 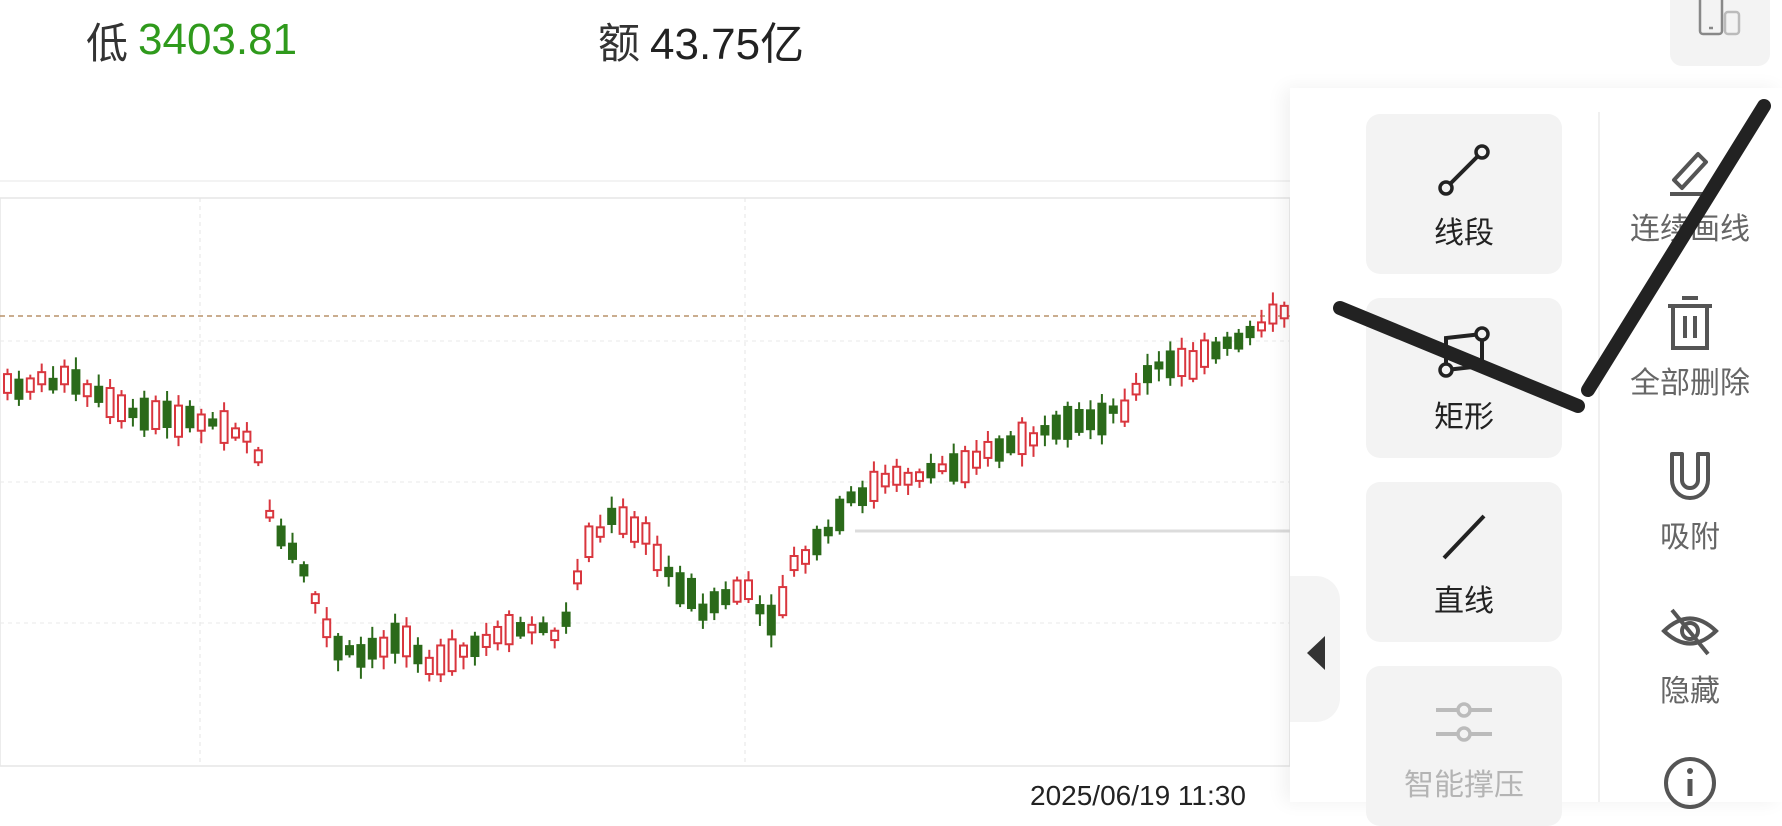 I want to click on tool-hide: 隐藏, so click(x=1690, y=656).